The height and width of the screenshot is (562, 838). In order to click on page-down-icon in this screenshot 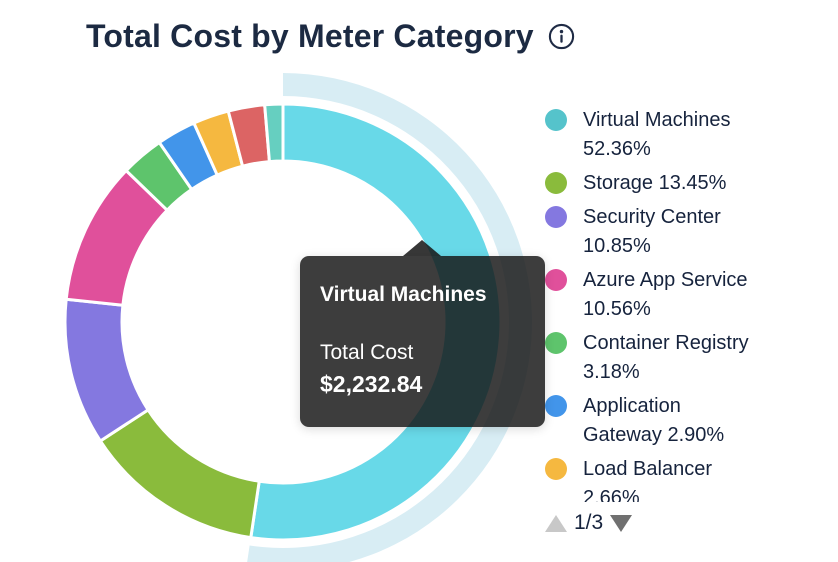, I will do `click(621, 523)`.